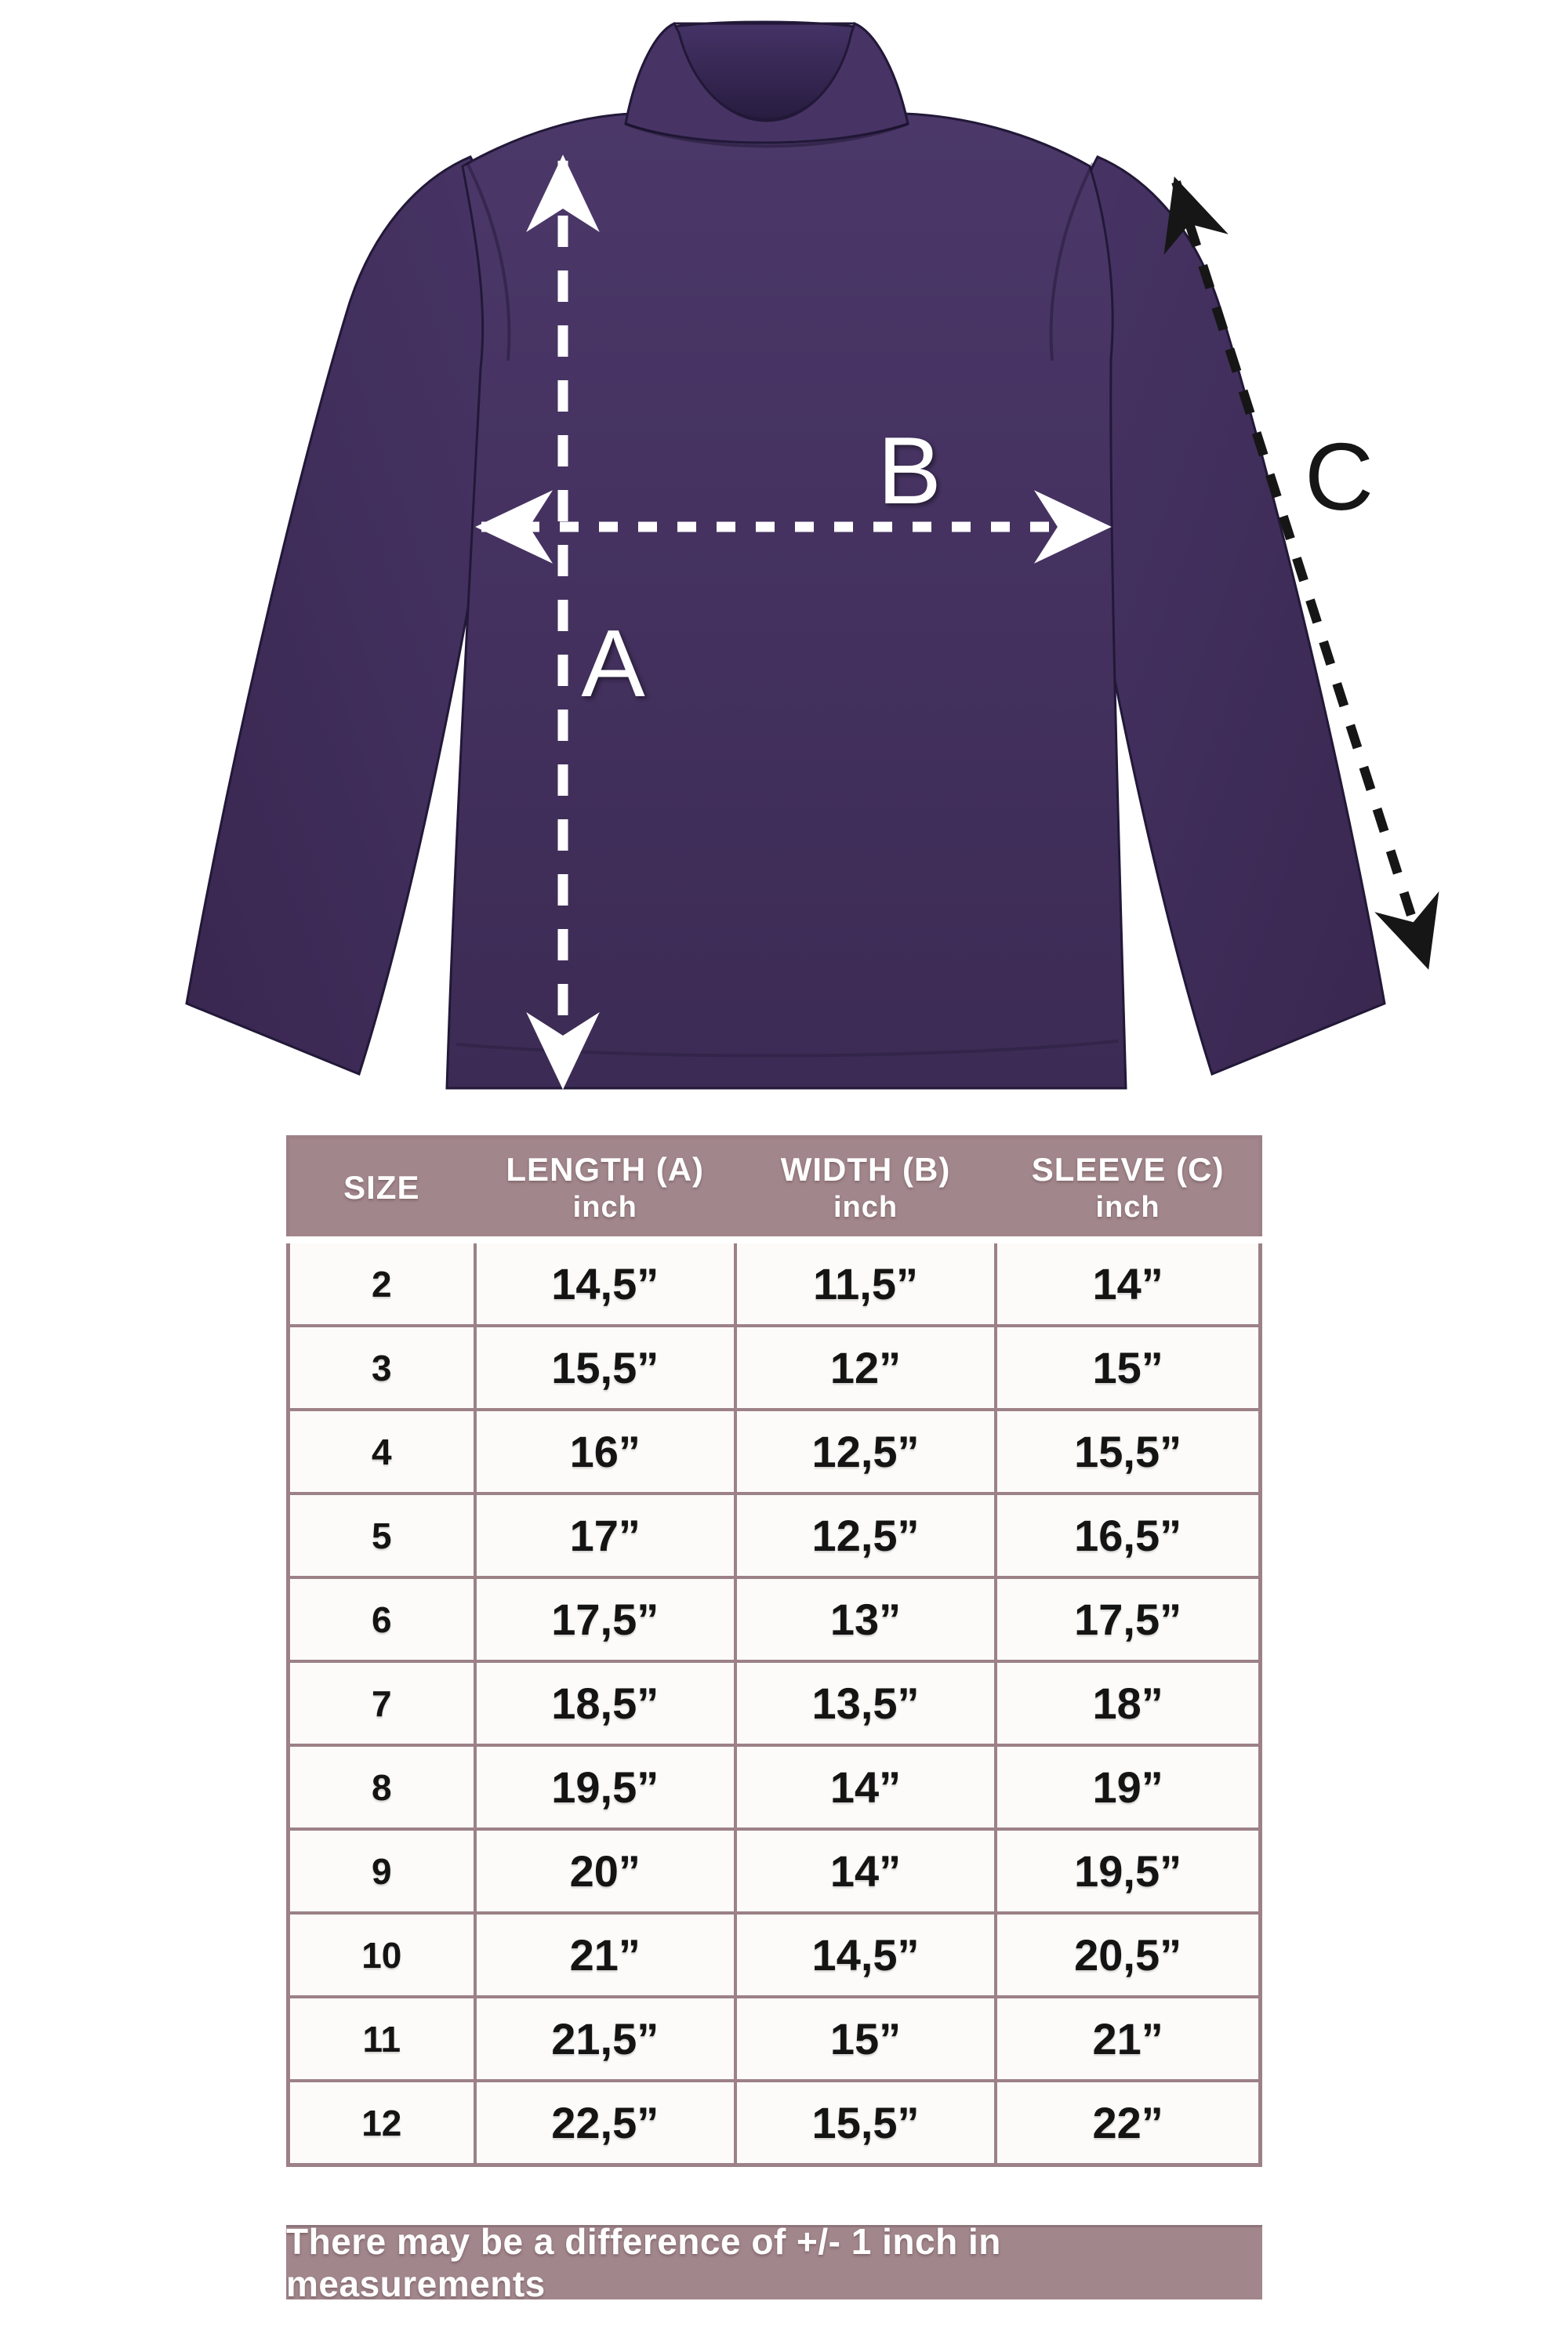 The image size is (1568, 2352). What do you see at coordinates (865, 1703) in the screenshot?
I see `width-cell: 13,5”` at bounding box center [865, 1703].